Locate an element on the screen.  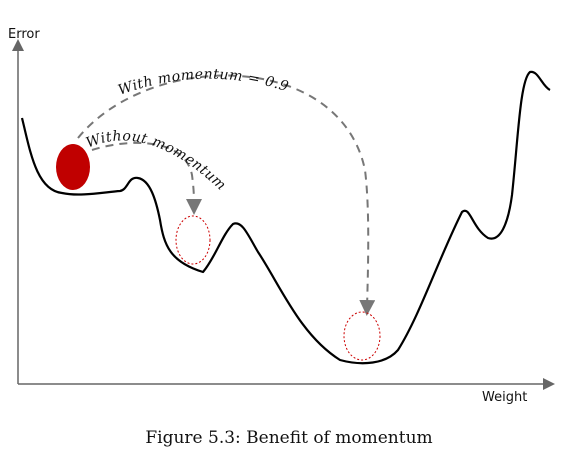
ball is located at coordinates (73, 167).